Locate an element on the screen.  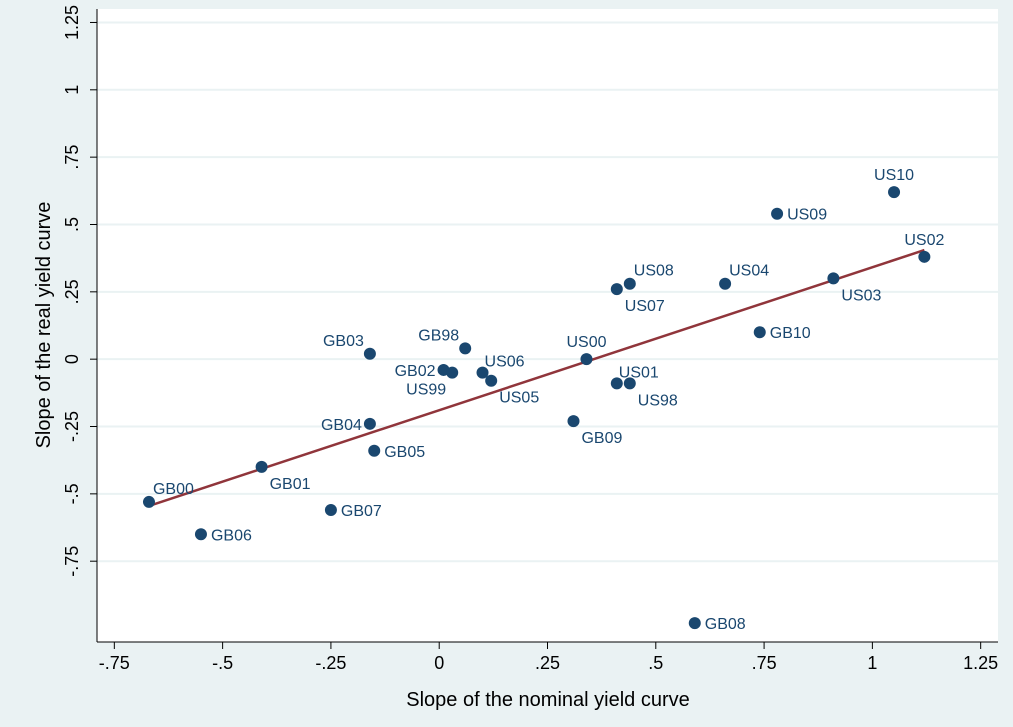
point-label: US05 is located at coordinates (519, 398).